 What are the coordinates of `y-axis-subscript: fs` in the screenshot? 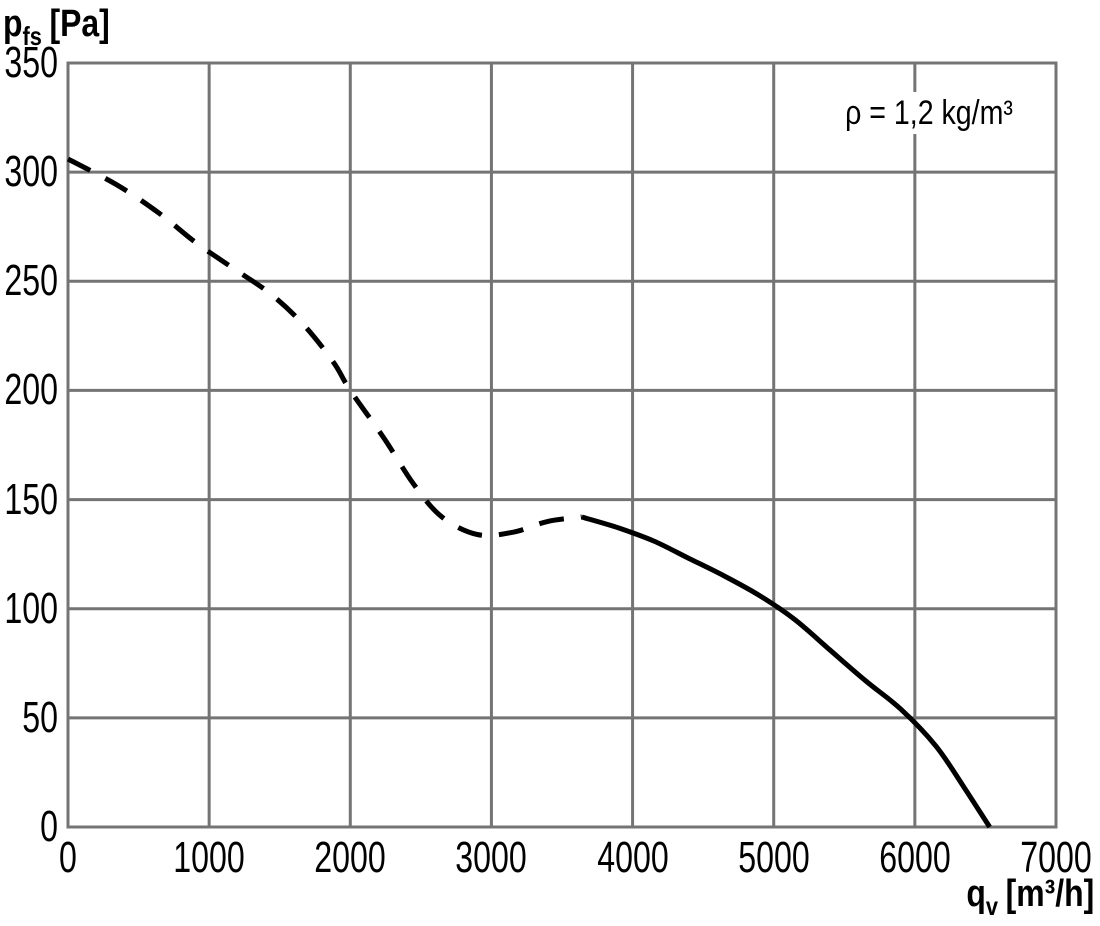 It's located at (32, 36).